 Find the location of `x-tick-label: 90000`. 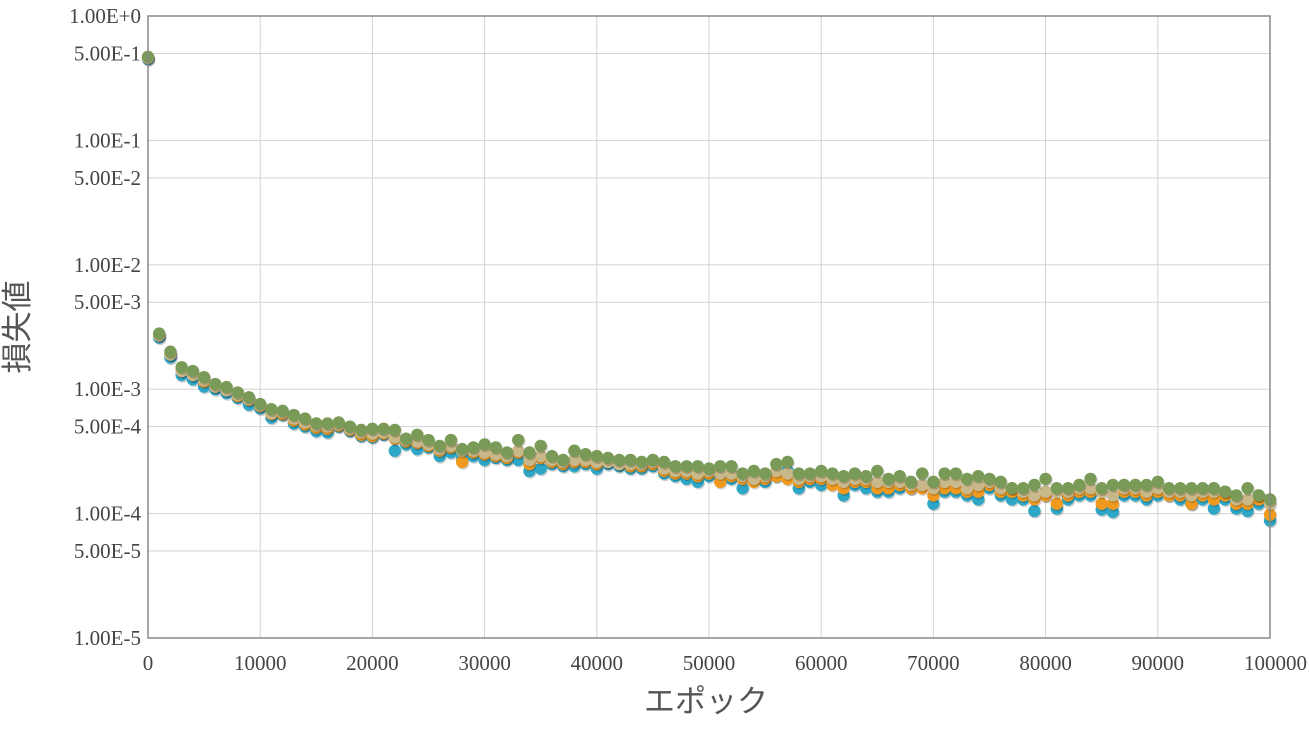

x-tick-label: 90000 is located at coordinates (1158, 663).